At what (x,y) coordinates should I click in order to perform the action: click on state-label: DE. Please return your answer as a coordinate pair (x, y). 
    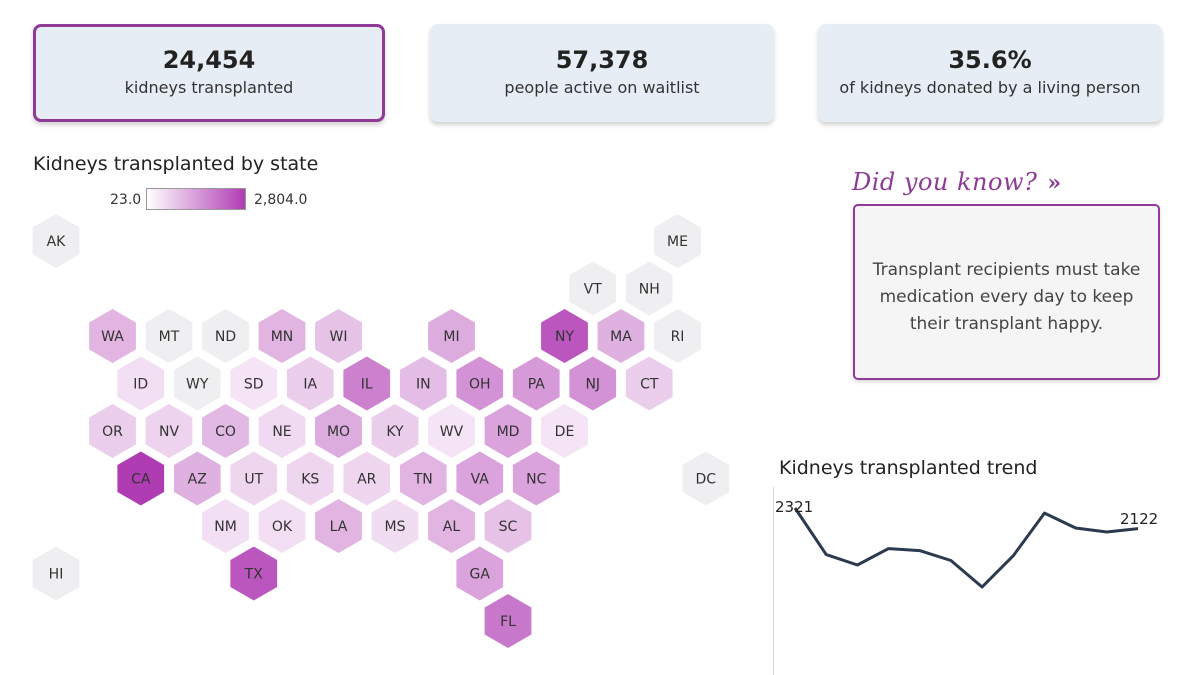
    Looking at the image, I should click on (565, 432).